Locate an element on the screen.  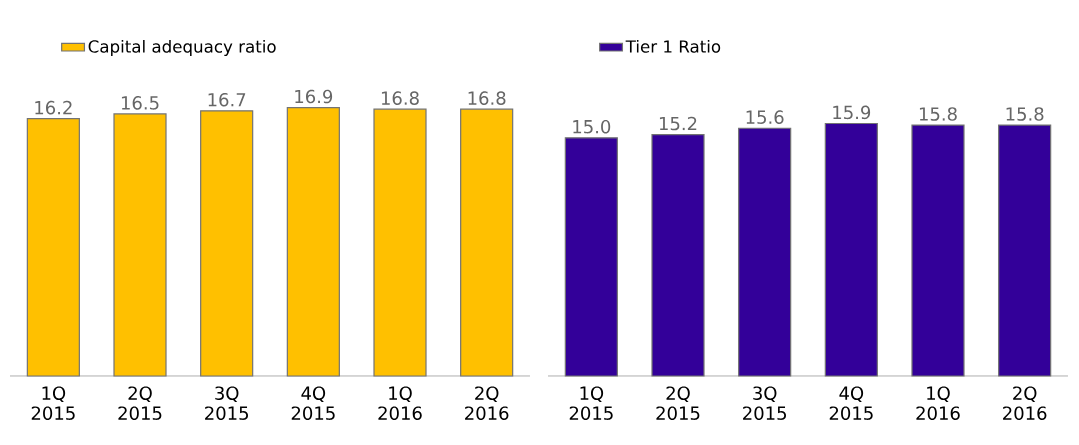
data-label: 16.7 is located at coordinates (227, 99).